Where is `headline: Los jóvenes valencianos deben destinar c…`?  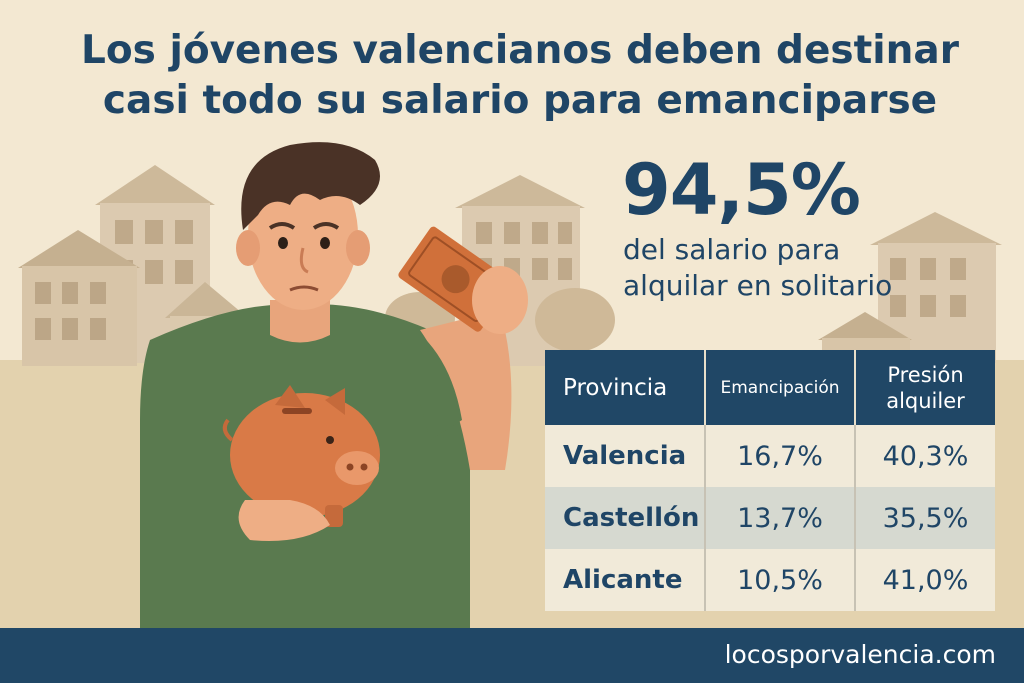
headline: Los jóvenes valencianos deben destinar c… is located at coordinates (520, 76).